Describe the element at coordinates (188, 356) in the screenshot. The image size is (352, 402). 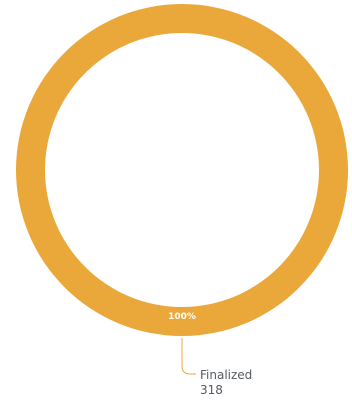
I see `slice-leader-line` at that location.